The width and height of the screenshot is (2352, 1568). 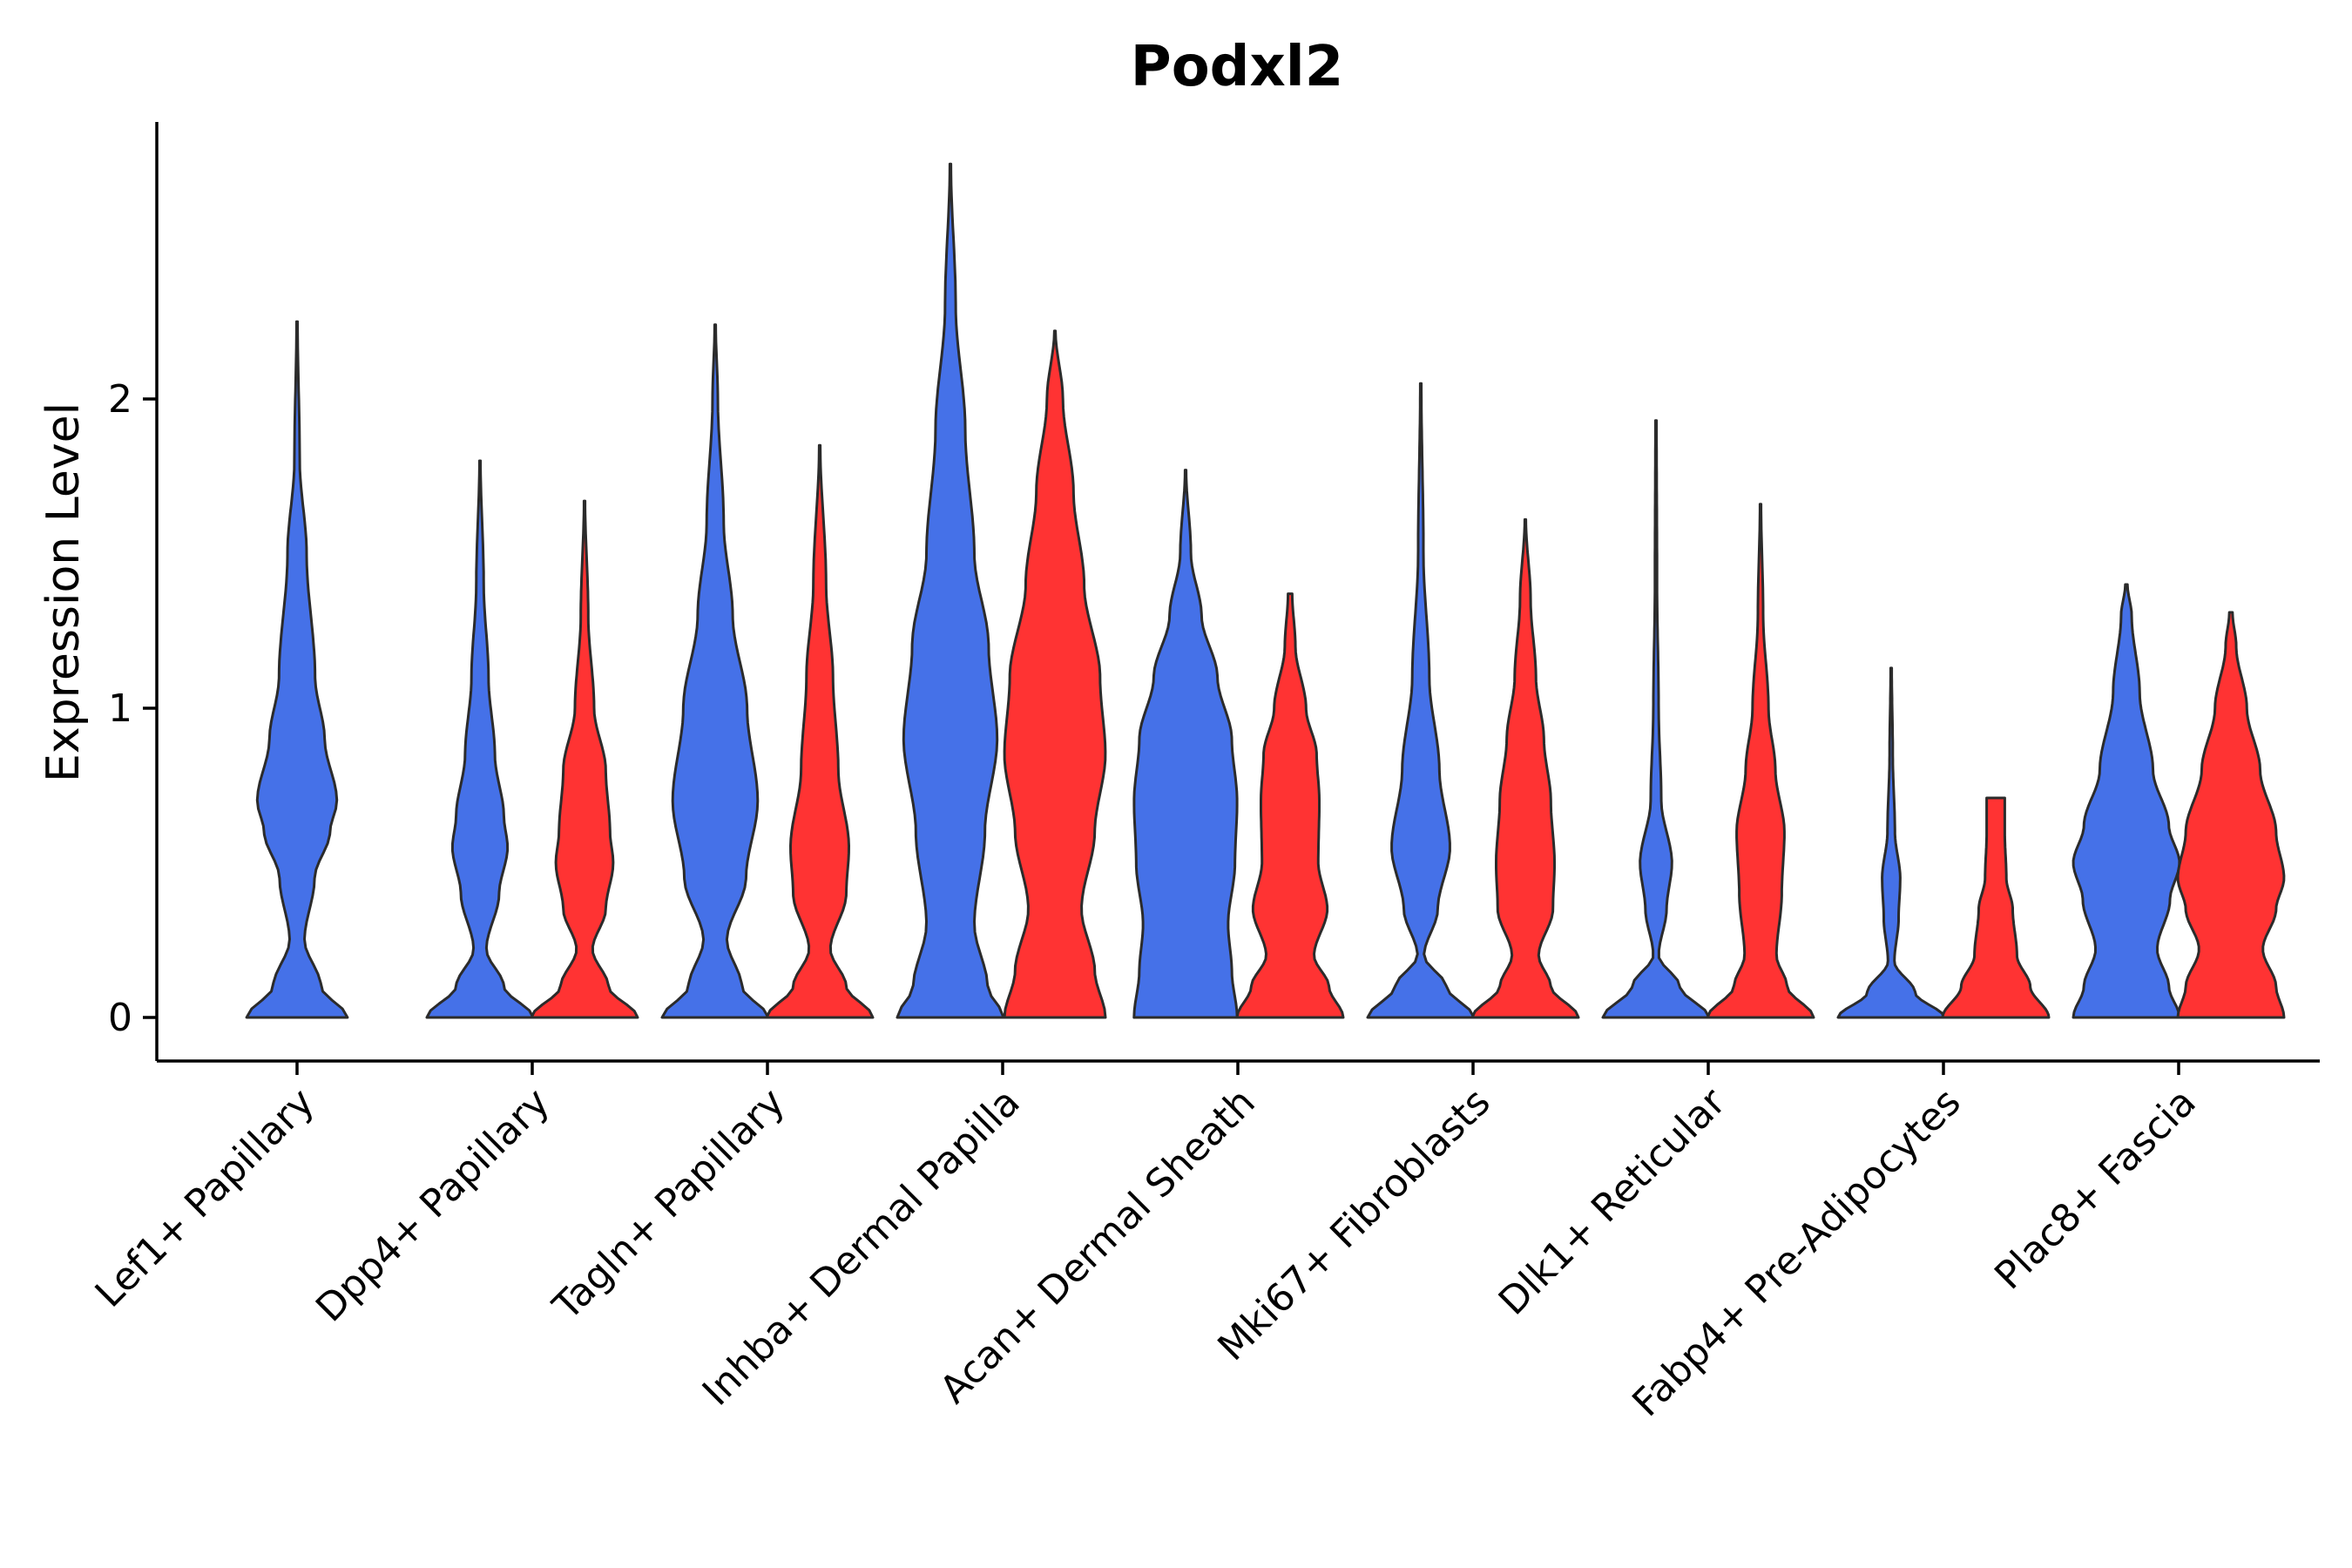 I want to click on y-ticks: 0 1 2, so click(x=132, y=708).